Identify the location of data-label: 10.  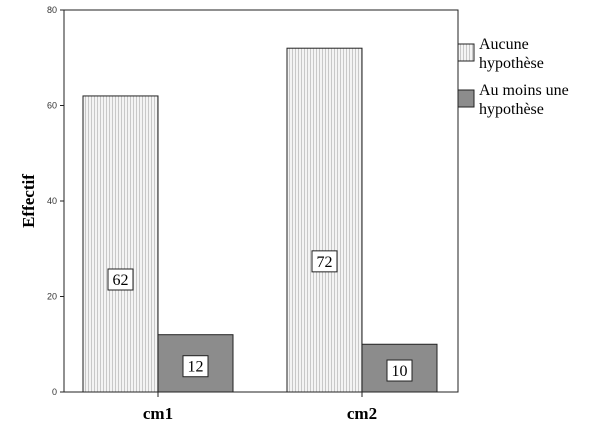
(400, 371).